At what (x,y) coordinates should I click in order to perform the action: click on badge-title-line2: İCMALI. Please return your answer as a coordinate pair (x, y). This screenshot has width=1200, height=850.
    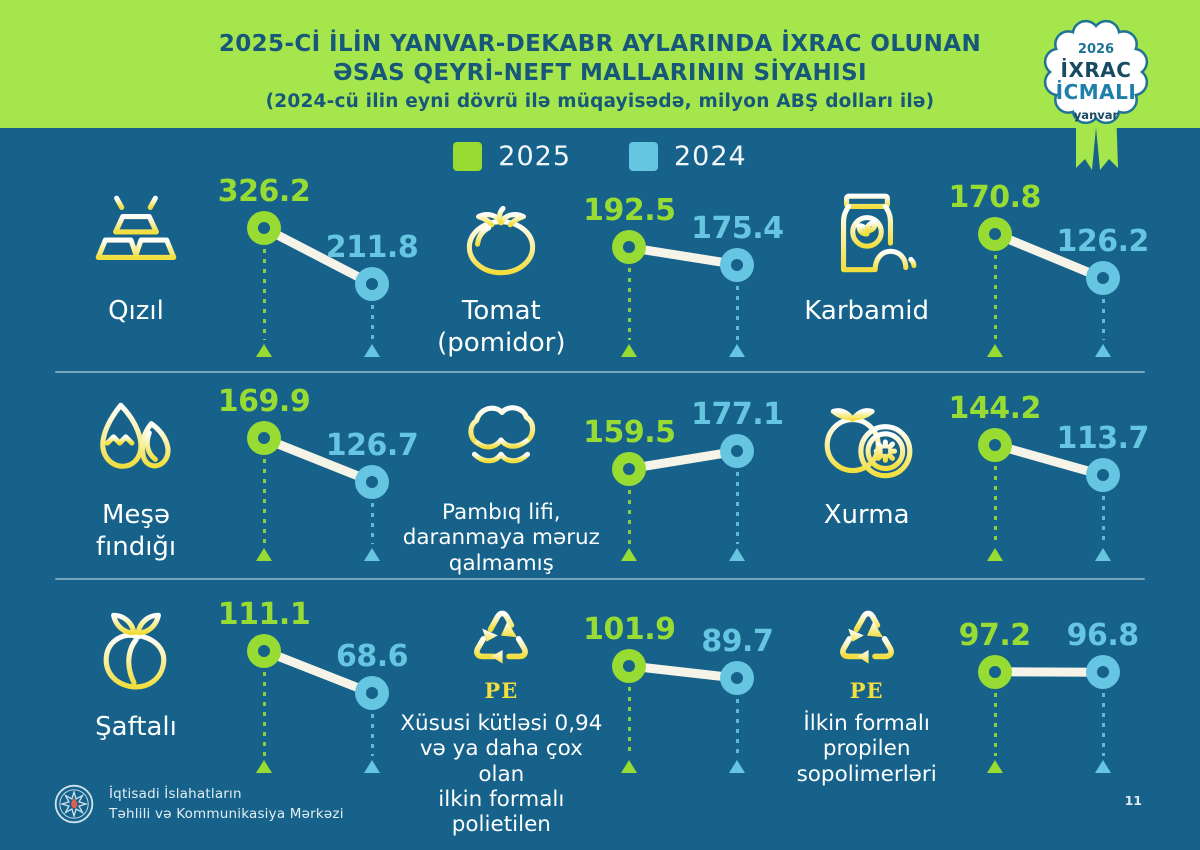
    Looking at the image, I should click on (1096, 92).